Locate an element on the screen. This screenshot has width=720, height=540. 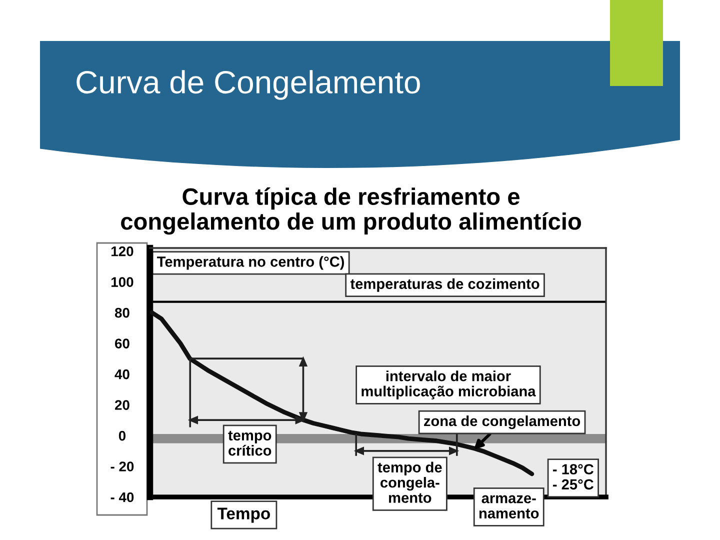
chart-title: Curva de Congelamento is located at coordinates (248, 85).